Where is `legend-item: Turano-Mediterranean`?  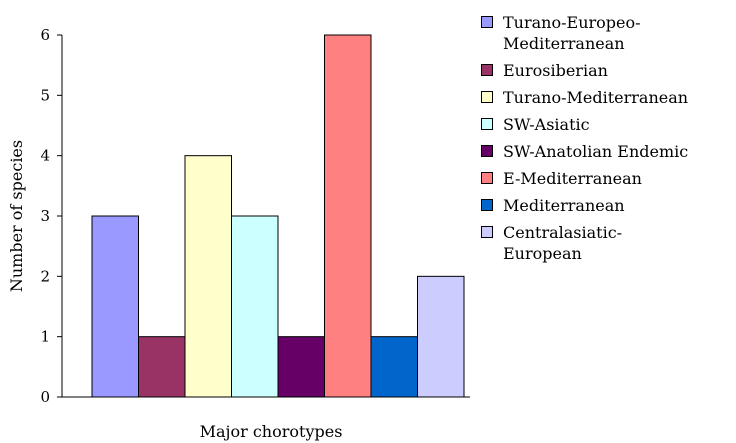
legend-item: Turano-Mediterranean is located at coordinates (608, 97).